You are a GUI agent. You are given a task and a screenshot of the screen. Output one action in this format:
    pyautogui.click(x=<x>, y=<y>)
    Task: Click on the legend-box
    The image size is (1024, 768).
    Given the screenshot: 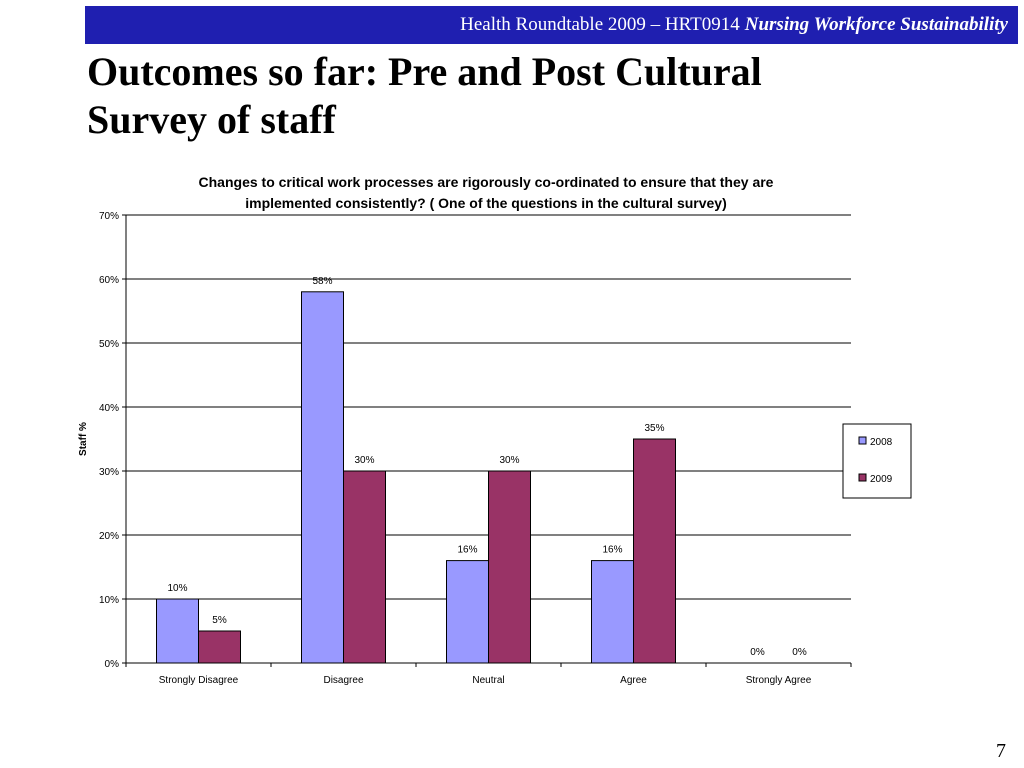 What is the action you would take?
    pyautogui.click(x=877, y=461)
    